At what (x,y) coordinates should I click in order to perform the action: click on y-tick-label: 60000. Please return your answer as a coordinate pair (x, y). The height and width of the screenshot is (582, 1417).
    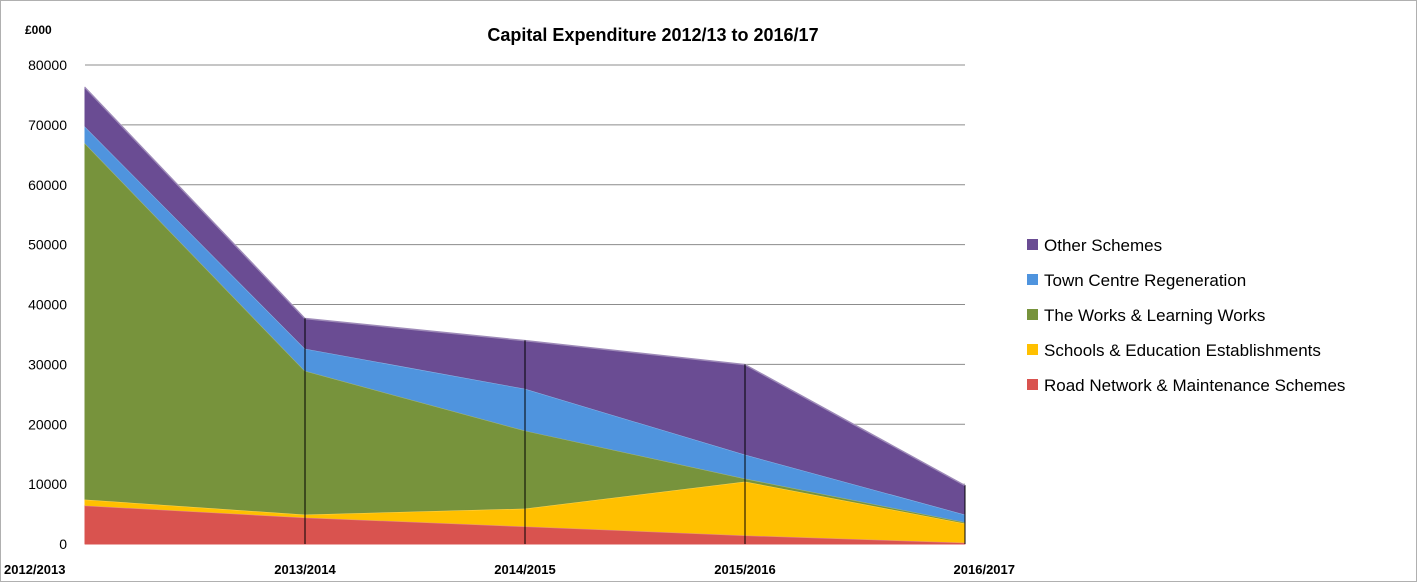
    Looking at the image, I should click on (47, 185).